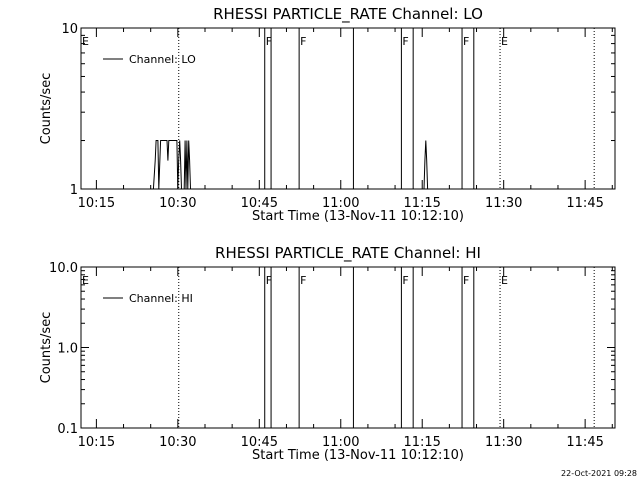 The width and height of the screenshot is (640, 480). I want to click on series-line-lo, so click(348, 165).